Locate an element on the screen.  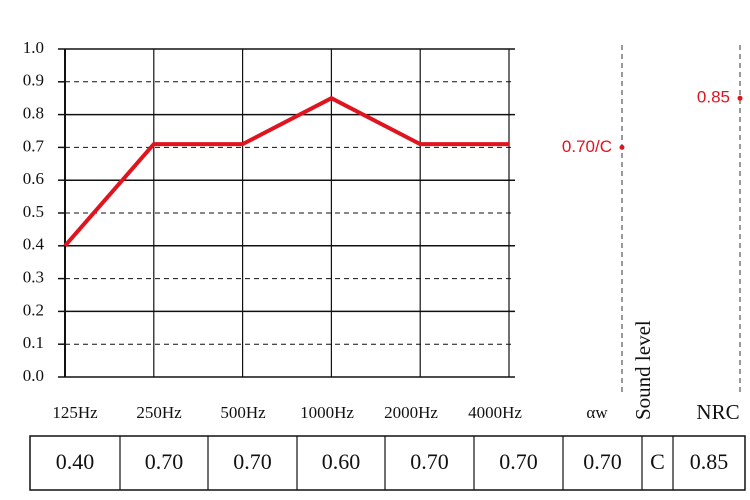
table-cell: 0.60 is located at coordinates (341, 461).